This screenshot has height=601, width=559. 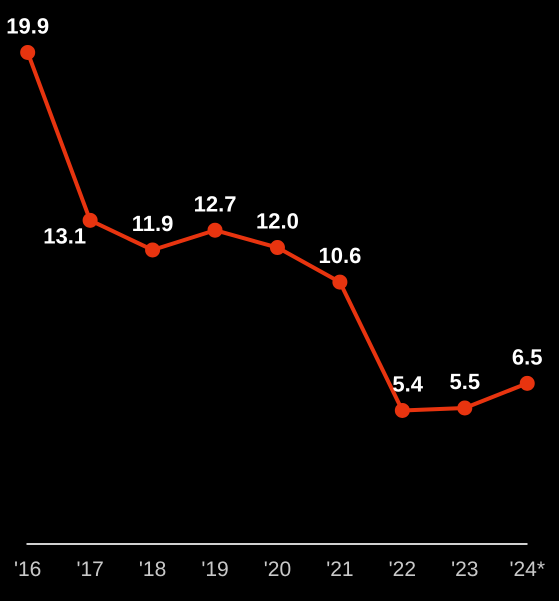 What do you see at coordinates (277, 221) in the screenshot?
I see `data-label: 12.0` at bounding box center [277, 221].